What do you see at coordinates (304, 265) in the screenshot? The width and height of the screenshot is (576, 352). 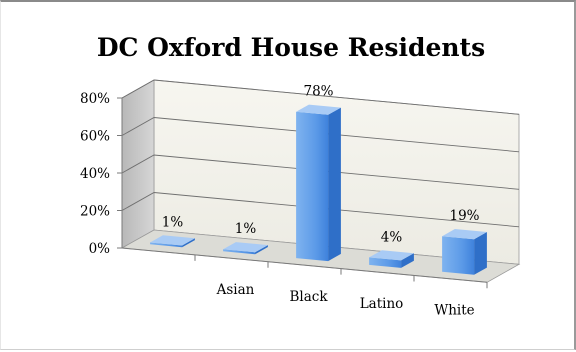 I see `x-axis-line` at bounding box center [304, 265].